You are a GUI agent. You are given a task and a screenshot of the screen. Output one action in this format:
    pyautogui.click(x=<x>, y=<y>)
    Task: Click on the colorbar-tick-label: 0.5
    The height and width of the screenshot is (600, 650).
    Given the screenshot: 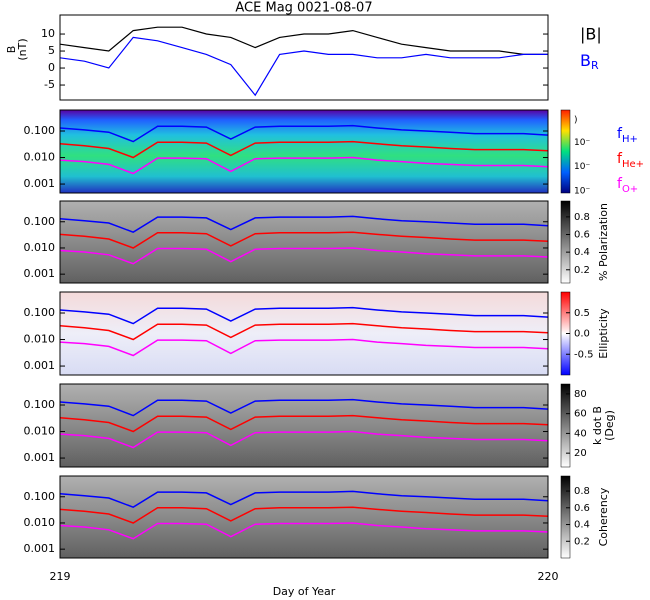 What is the action you would take?
    pyautogui.click(x=582, y=313)
    